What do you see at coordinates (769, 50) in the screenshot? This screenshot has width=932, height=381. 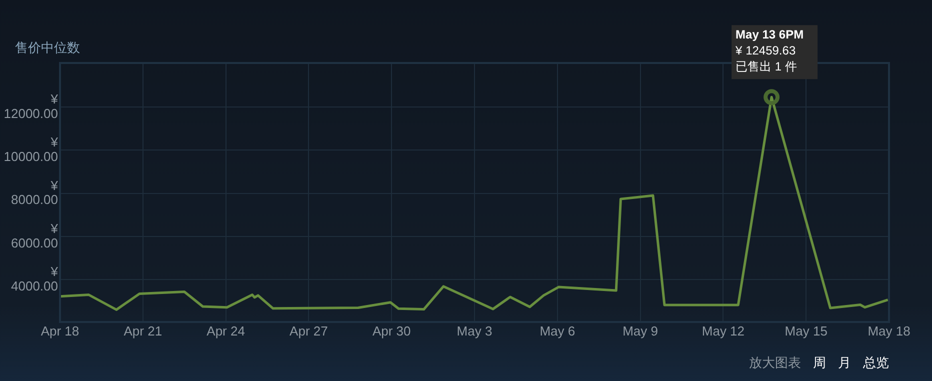 I see `annotation: May 13 6PM ¥ 12459.63 已售出 1 件` at bounding box center [769, 50].